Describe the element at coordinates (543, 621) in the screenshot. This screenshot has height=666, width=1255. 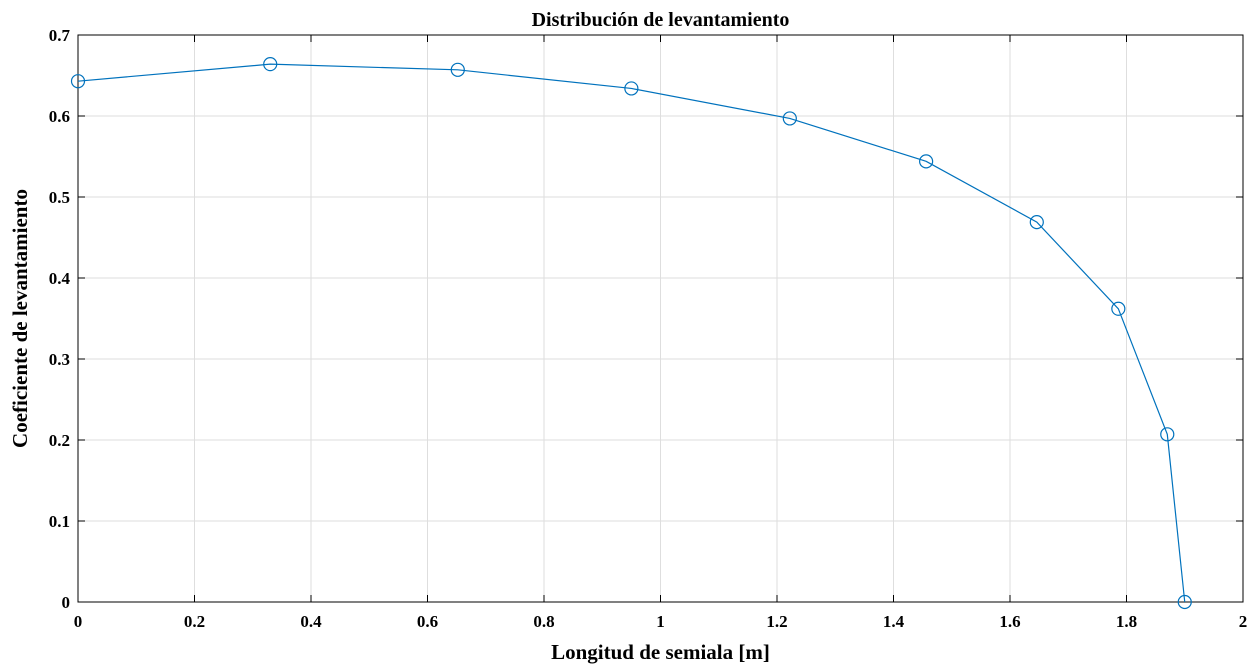
I see `x-tick-label: 0.8` at that location.